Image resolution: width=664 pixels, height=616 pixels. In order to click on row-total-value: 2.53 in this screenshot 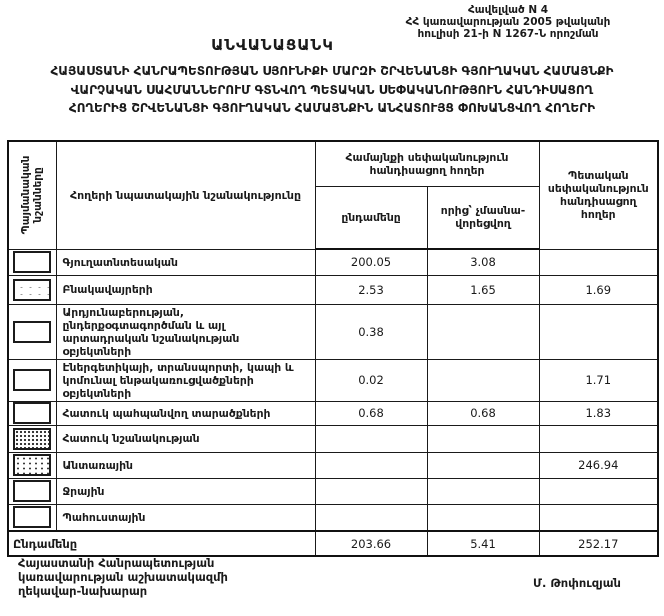, I will do `click(371, 289)`.